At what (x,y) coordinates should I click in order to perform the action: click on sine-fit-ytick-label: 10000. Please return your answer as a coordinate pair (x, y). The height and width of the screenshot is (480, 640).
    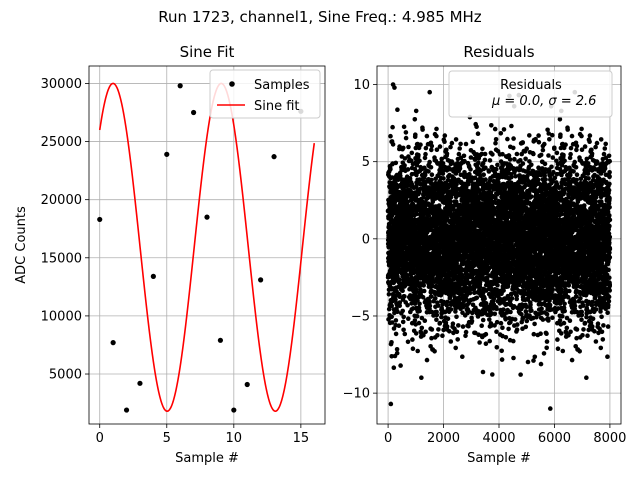
    Looking at the image, I should click on (61, 316).